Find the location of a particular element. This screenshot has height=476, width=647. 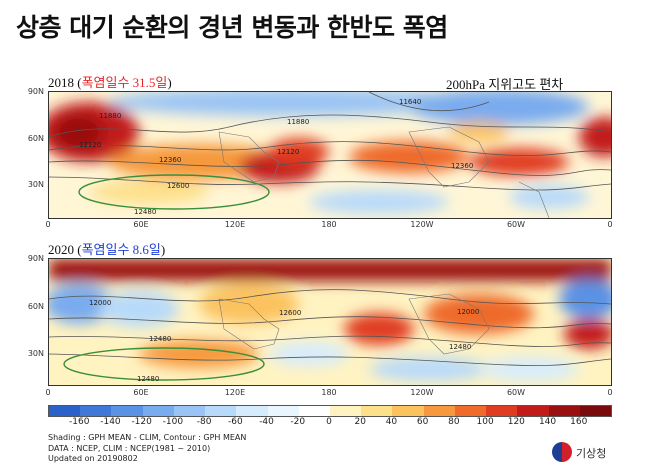

colorbar-tick-label: 120 is located at coordinates (516, 422).